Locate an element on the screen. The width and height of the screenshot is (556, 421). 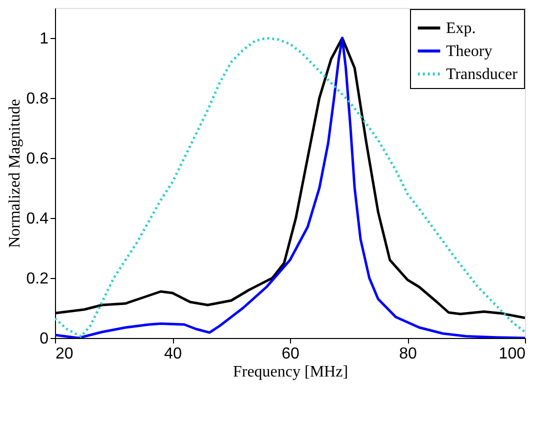
legend-label: Transducer is located at coordinates (482, 74).